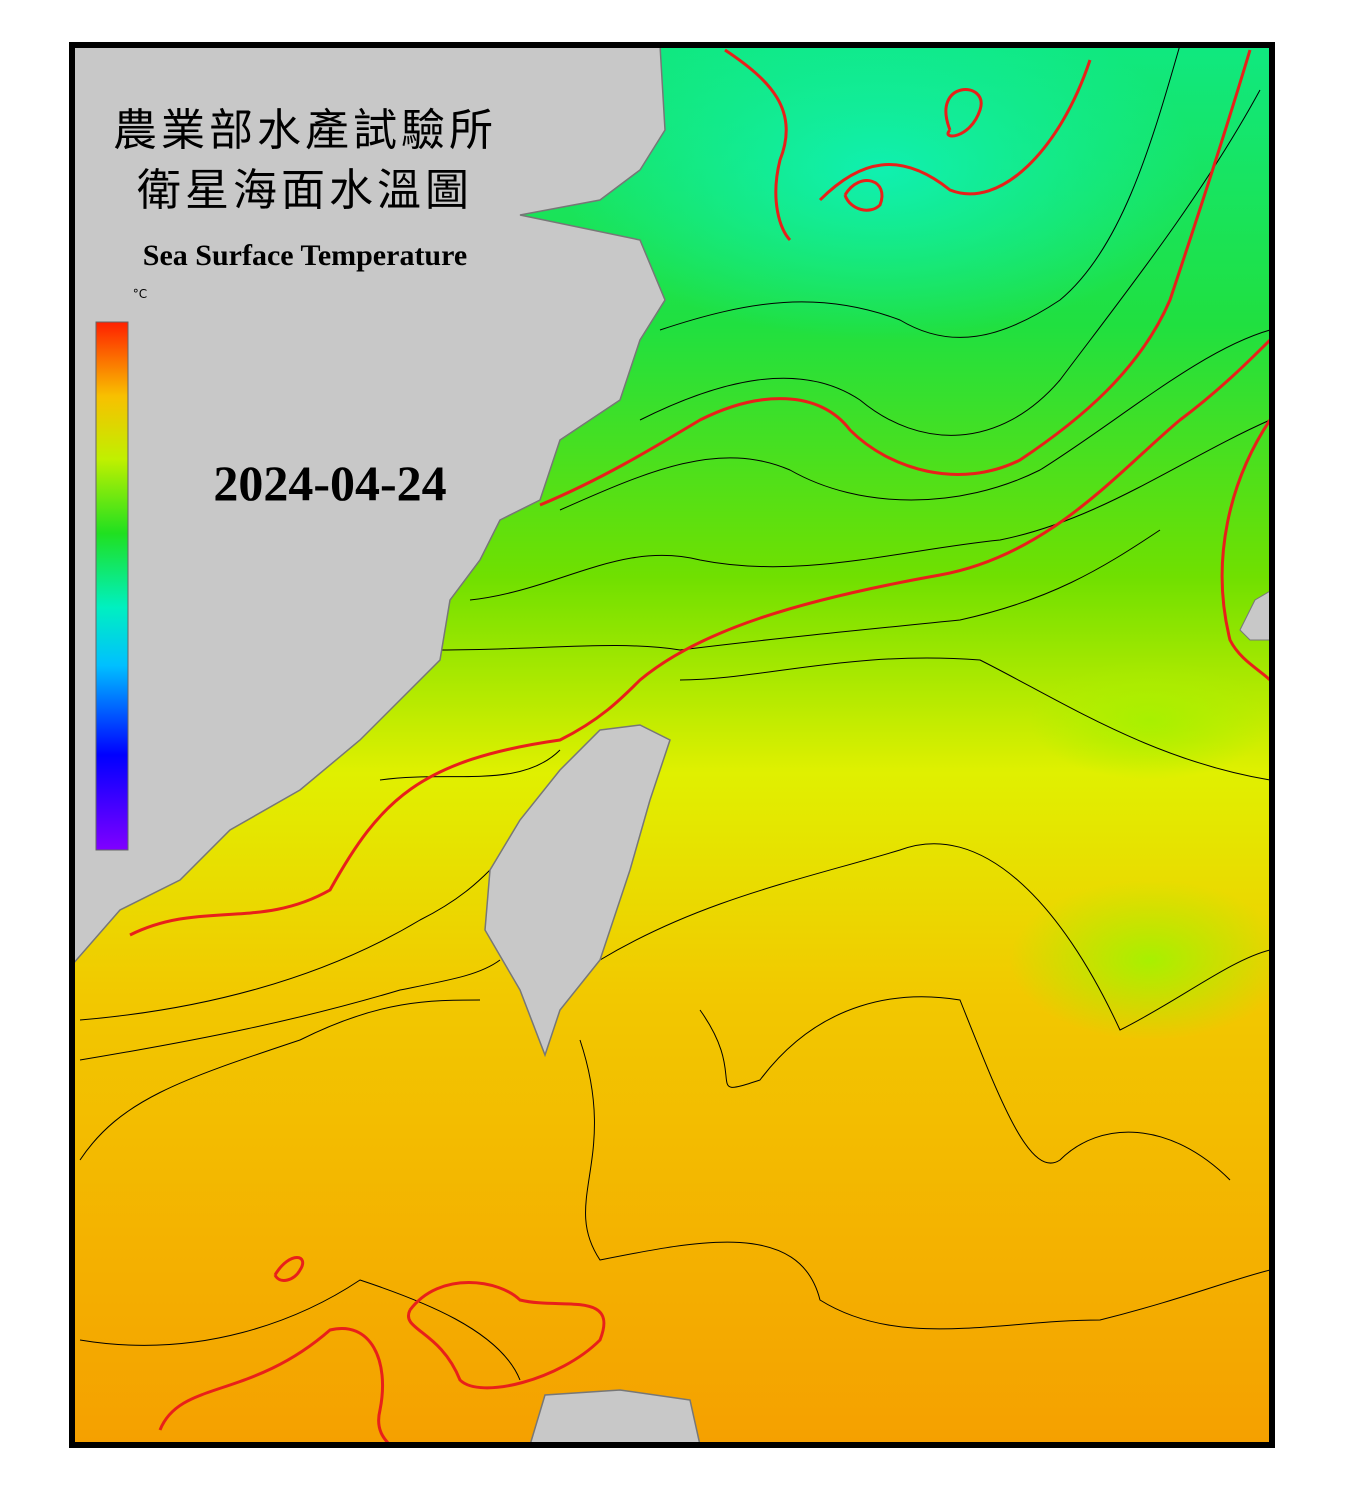 The height and width of the screenshot is (1500, 1350). I want to click on title-zh: 農業部水產試驗所, so click(305, 130).